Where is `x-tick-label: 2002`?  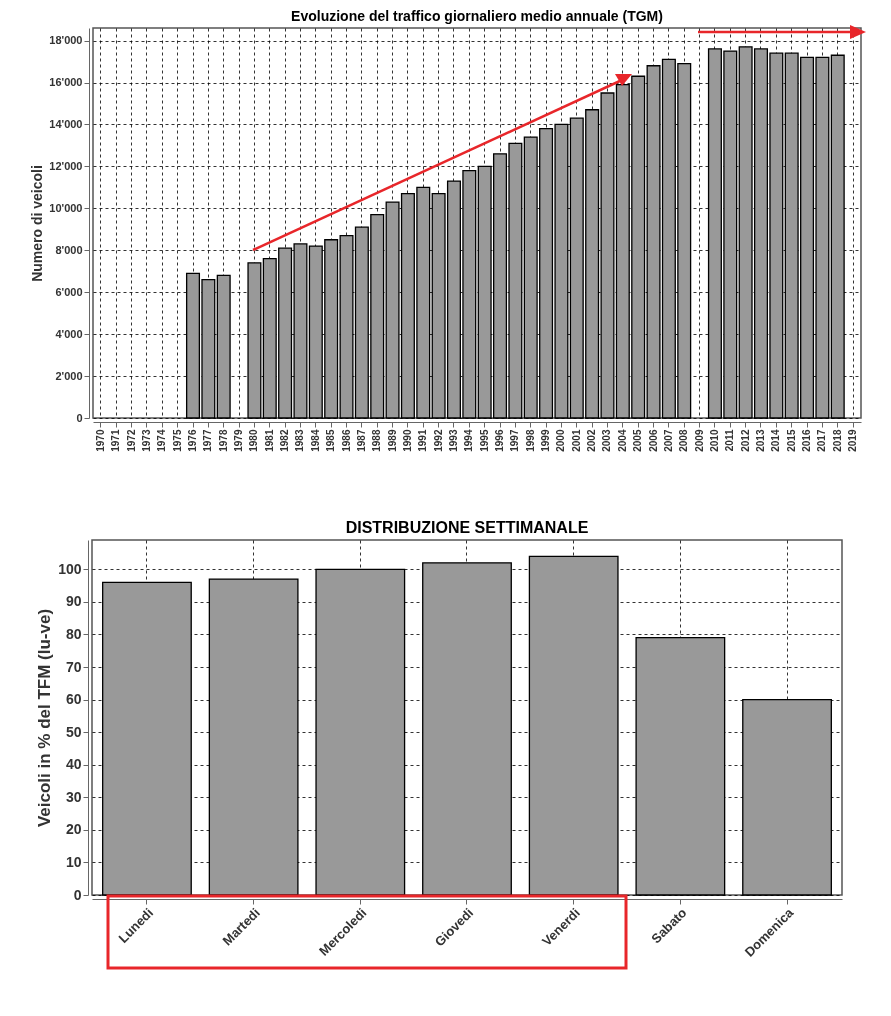
x-tick-label: 2002 is located at coordinates (592, 440).